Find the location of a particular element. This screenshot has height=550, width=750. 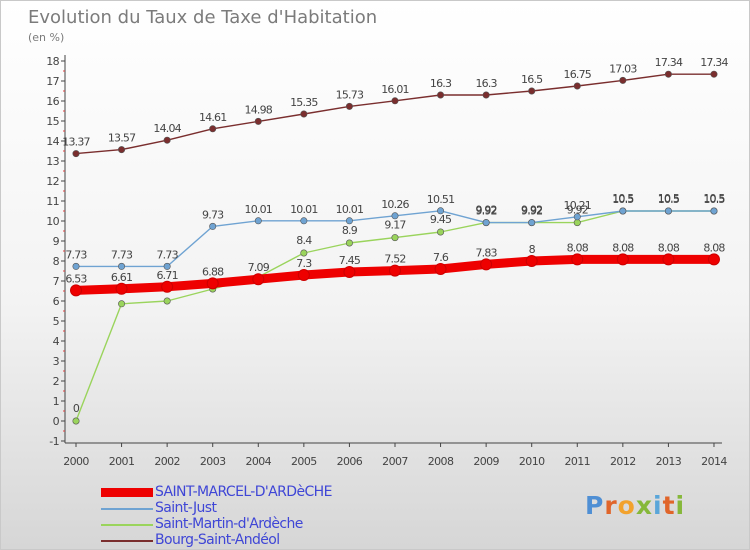

x-tick-label: 2002 is located at coordinates (167, 461).